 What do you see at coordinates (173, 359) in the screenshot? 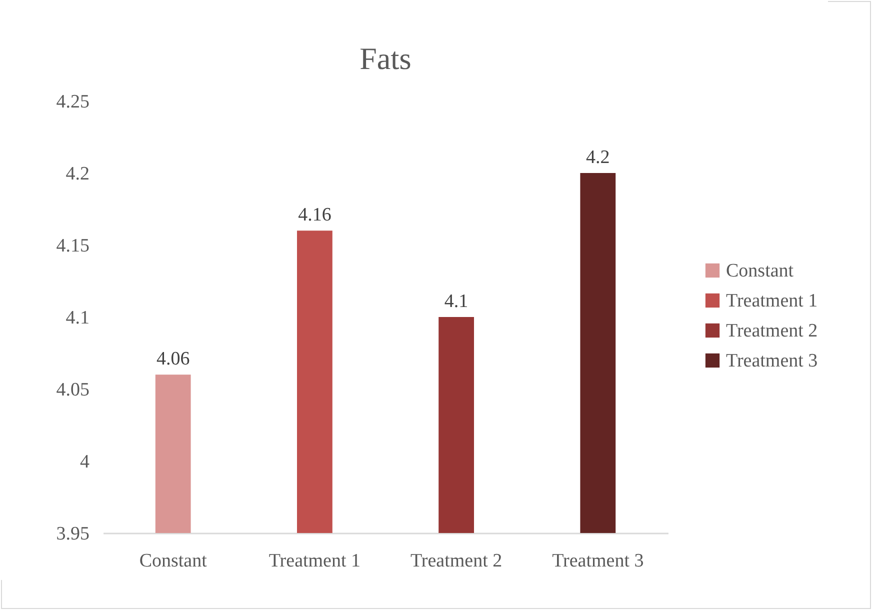
I see `data-label: 4.06` at bounding box center [173, 359].